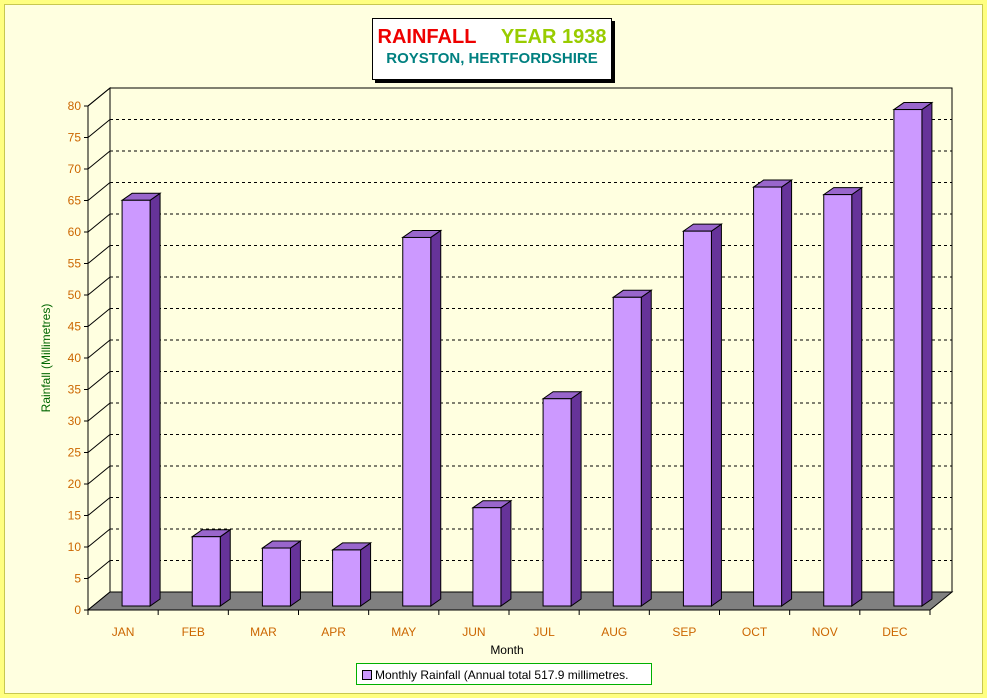 The width and height of the screenshot is (987, 698). What do you see at coordinates (75, 390) in the screenshot?
I see `y-tick-label: 35` at bounding box center [75, 390].